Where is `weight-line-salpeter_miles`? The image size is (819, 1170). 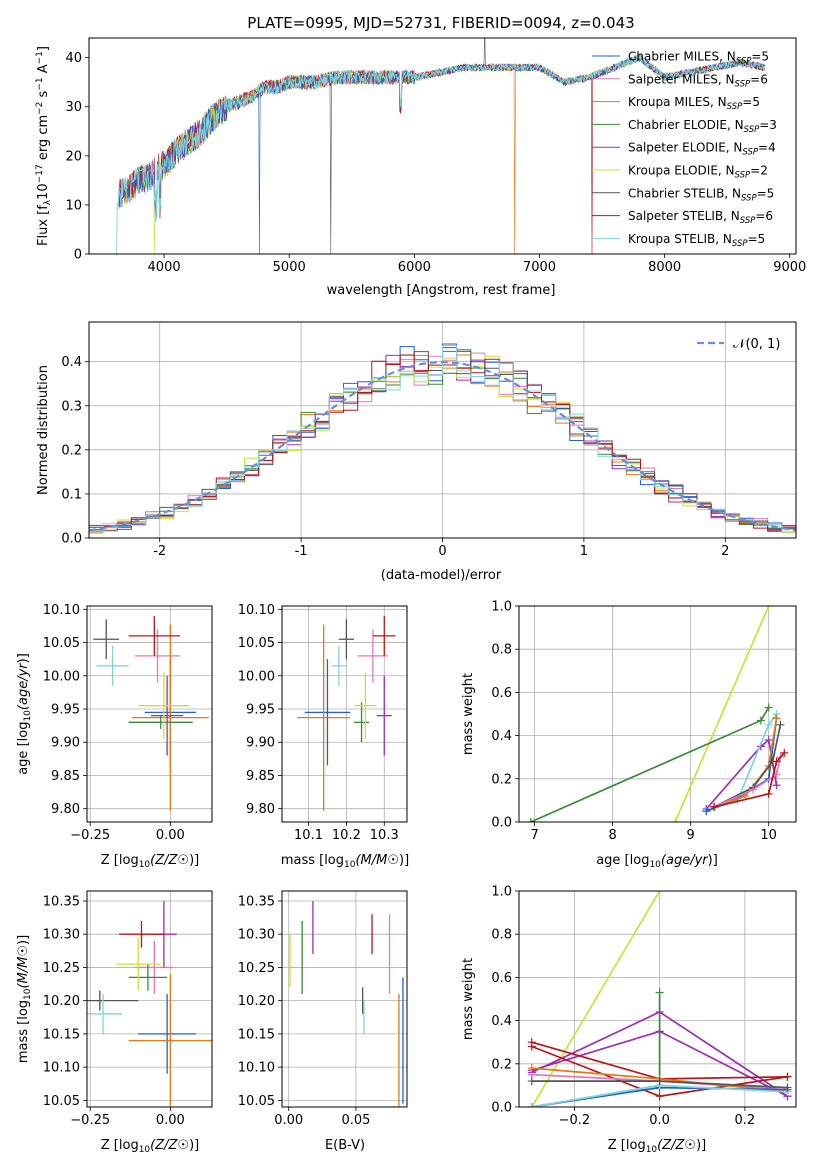 weight-line-salpeter_miles is located at coordinates (747, 782).